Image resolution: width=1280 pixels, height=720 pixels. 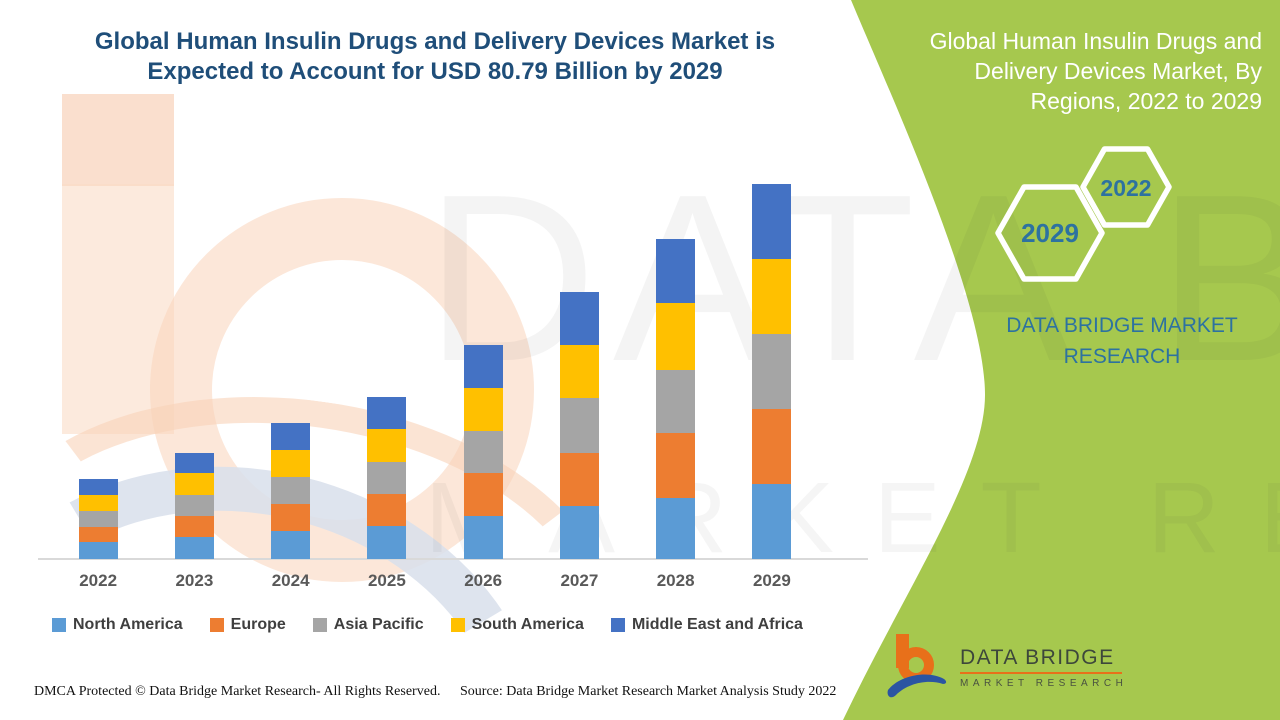 I want to click on bar-segment-2027-europe, so click(x=579, y=479).